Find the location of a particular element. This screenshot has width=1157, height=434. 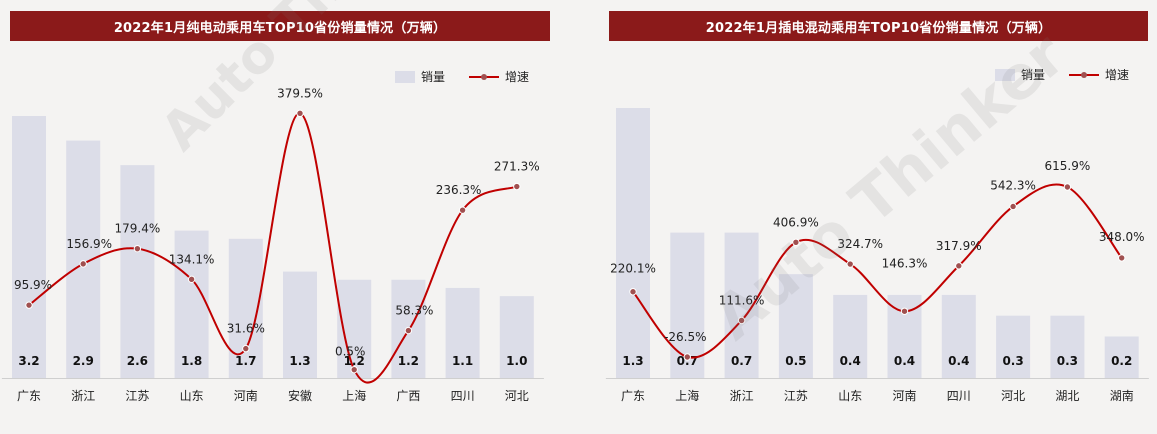

bar-value-label: 1.0 is located at coordinates (516, 361).